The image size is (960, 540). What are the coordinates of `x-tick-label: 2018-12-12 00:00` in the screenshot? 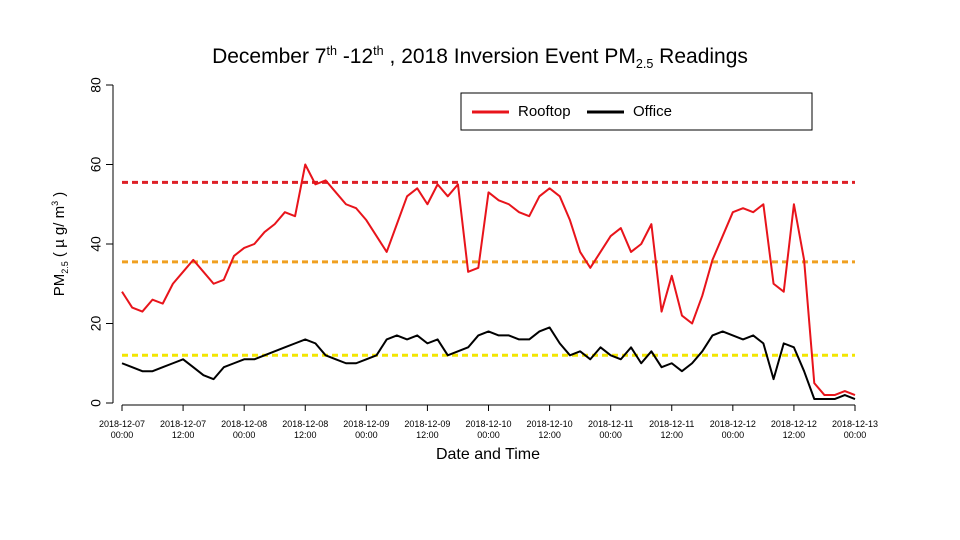 It's located at (732, 429).